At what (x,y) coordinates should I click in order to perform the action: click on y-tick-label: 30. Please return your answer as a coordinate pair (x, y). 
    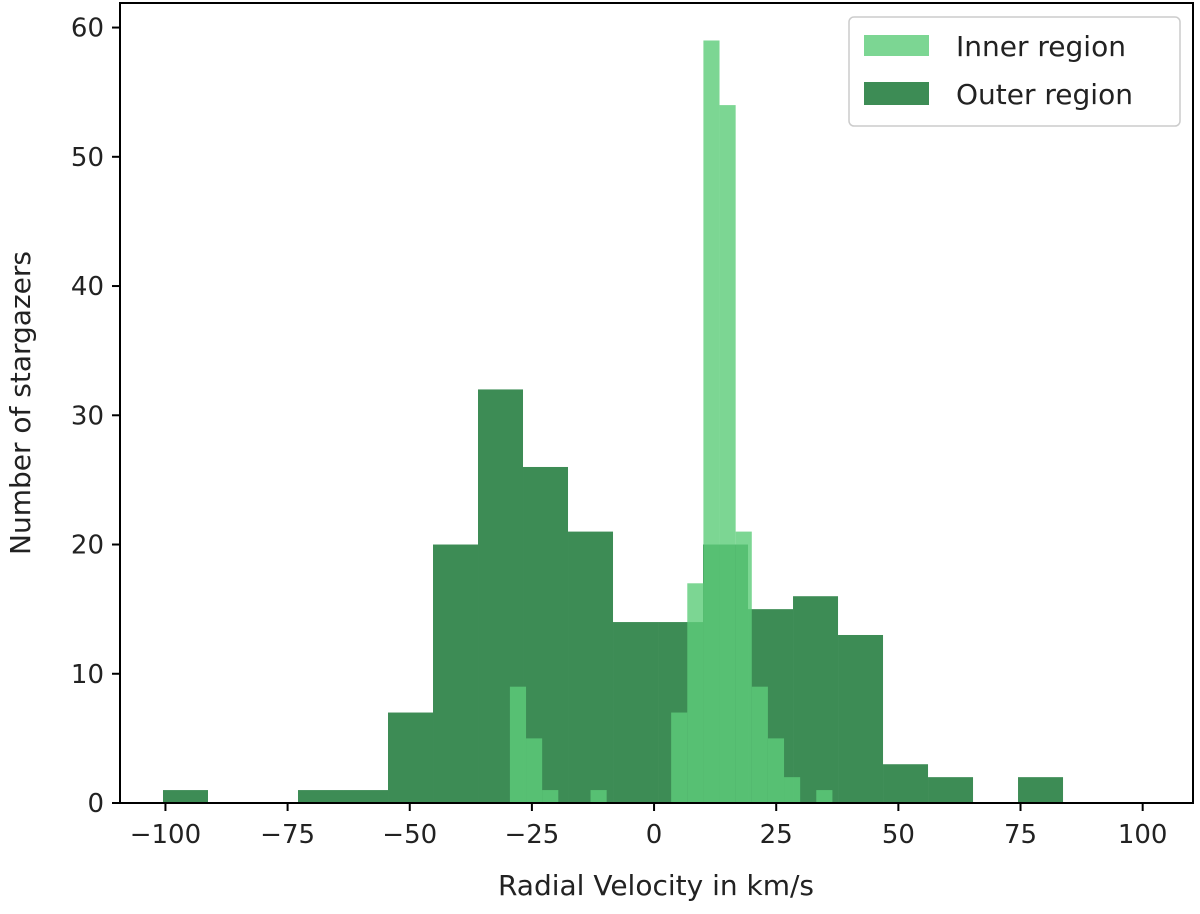
    Looking at the image, I should click on (87, 416).